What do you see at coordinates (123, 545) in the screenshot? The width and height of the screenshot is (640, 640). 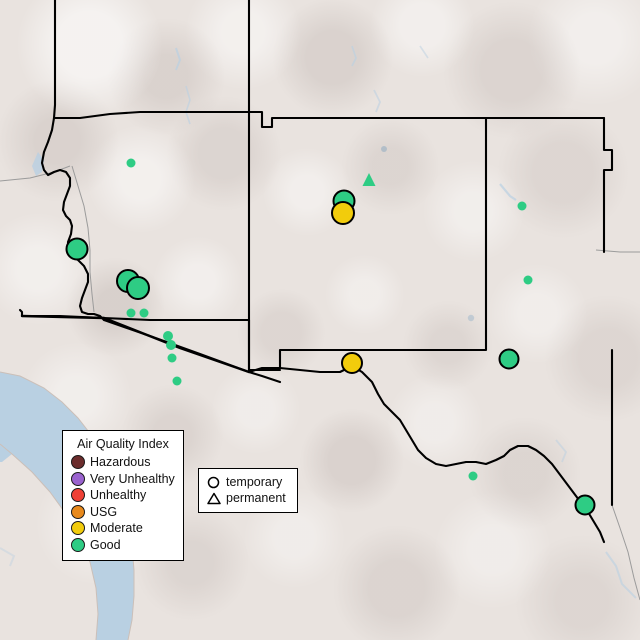 I see `aqi-legend-row-good: Good` at bounding box center [123, 545].